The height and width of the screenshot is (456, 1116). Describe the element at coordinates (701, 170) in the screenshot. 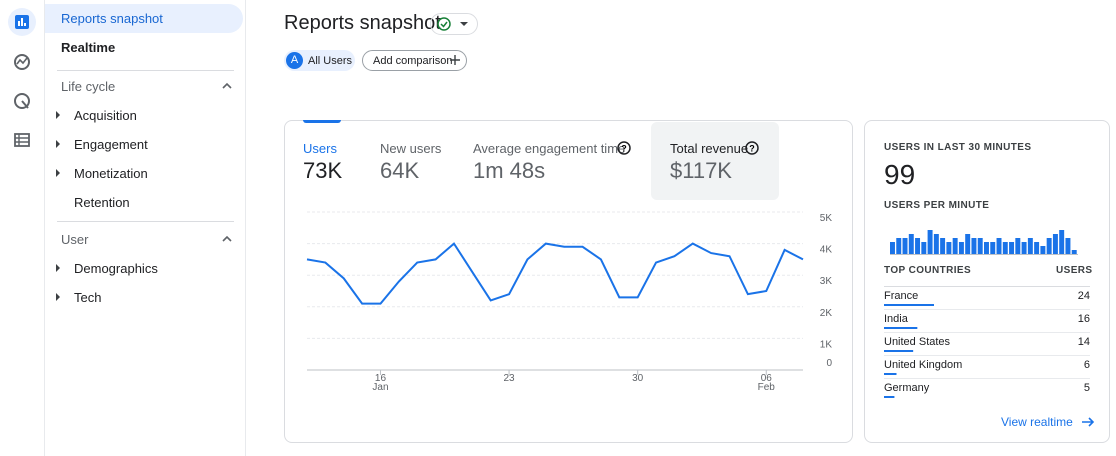

I see `metric-value: $117K` at that location.